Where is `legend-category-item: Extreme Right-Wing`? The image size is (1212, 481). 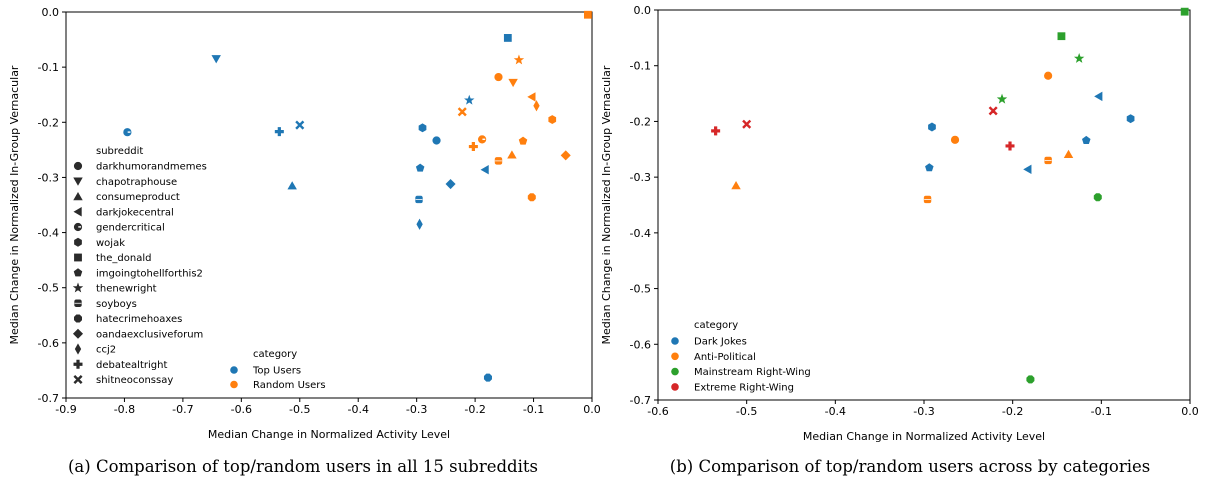
legend-category-item: Extreme Right-Wing is located at coordinates (744, 387).